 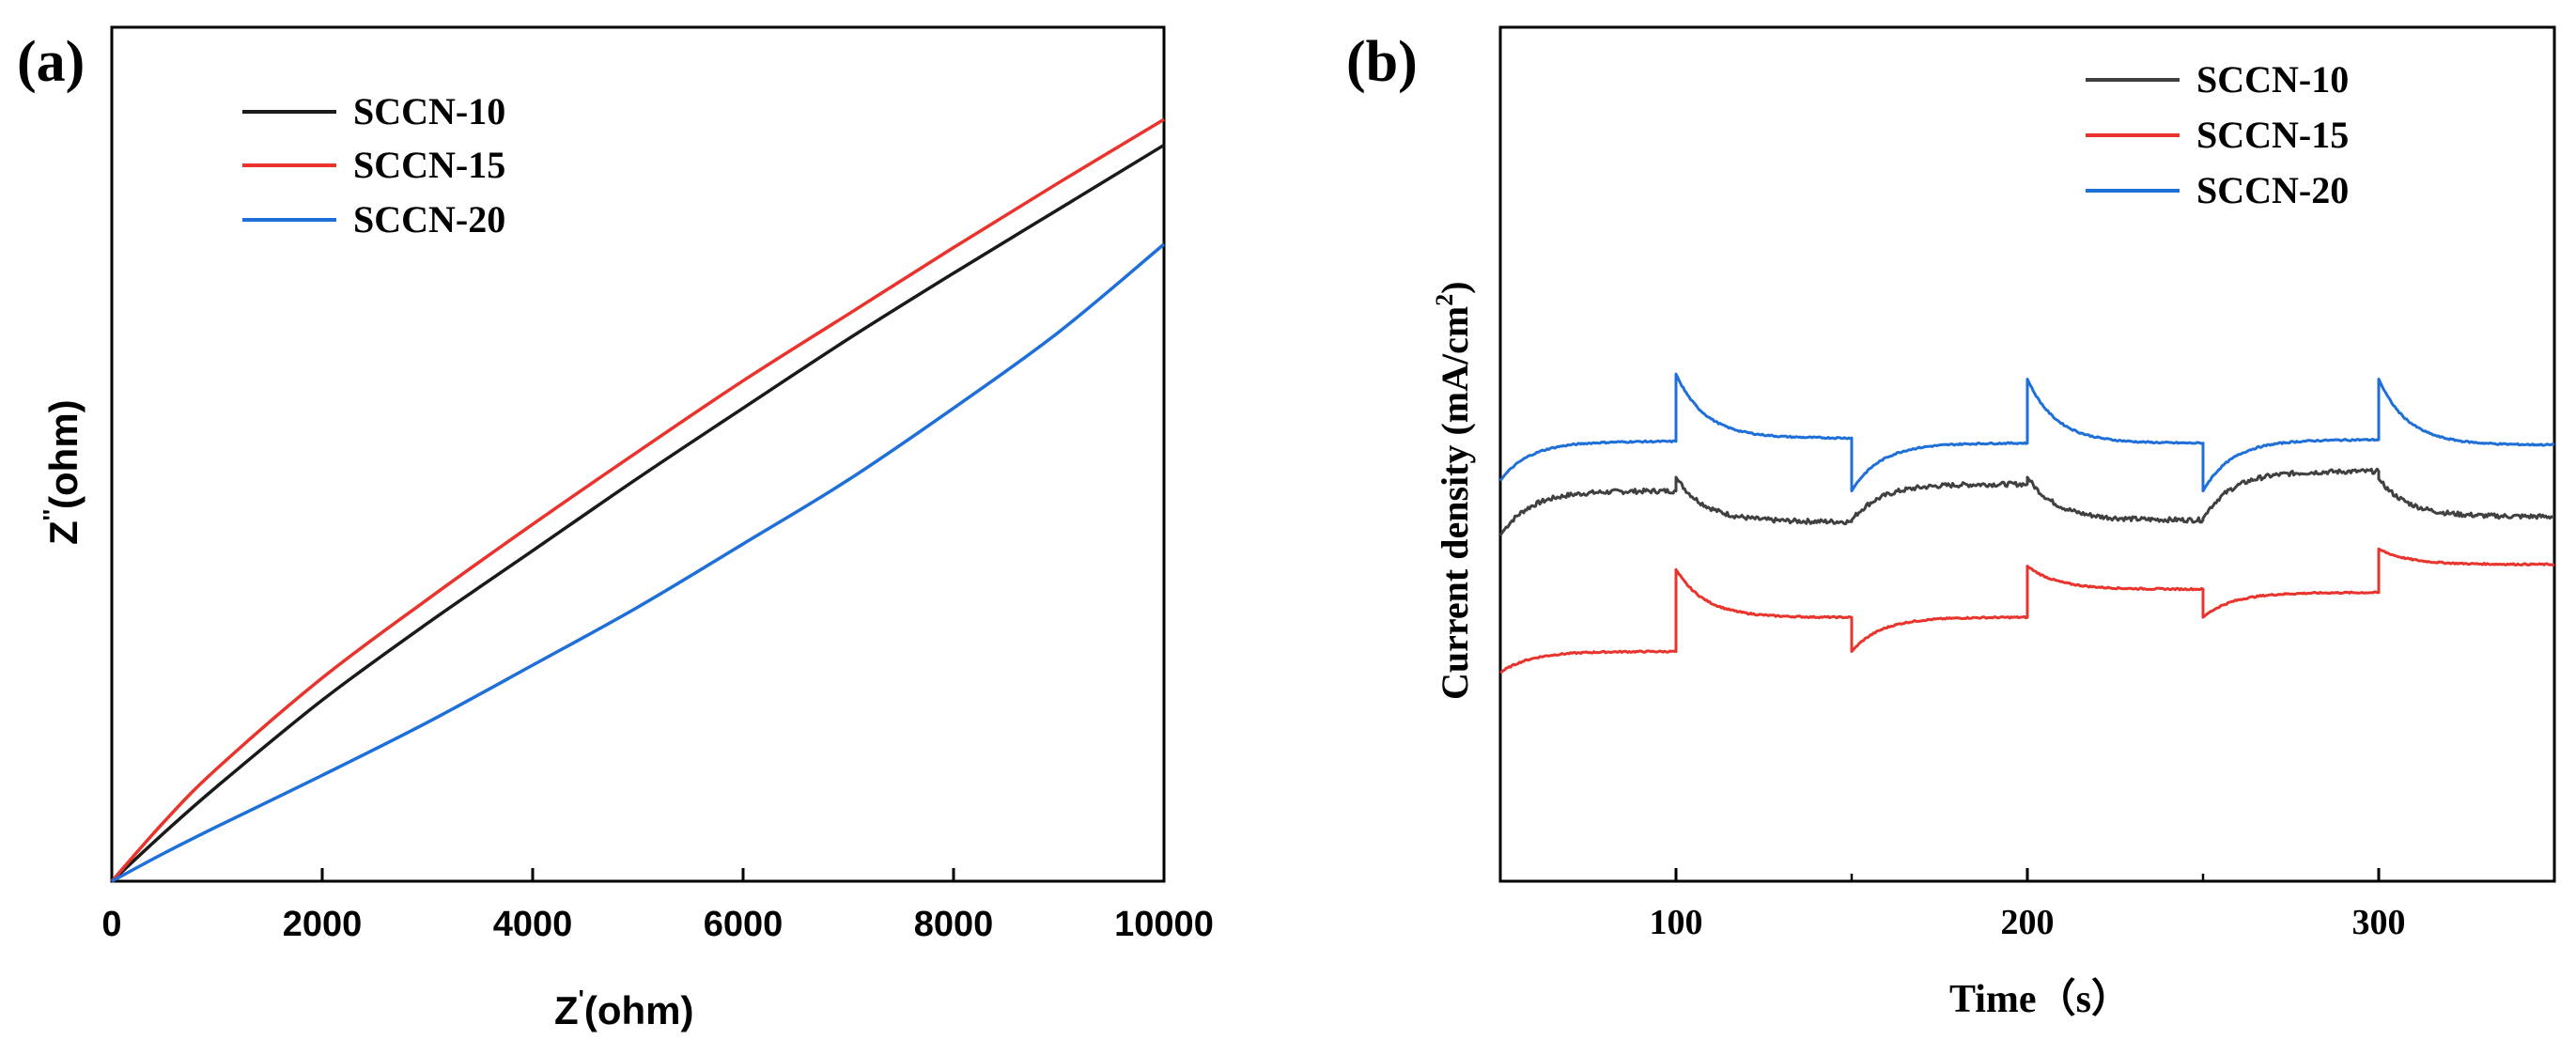 What do you see at coordinates (1453, 491) in the screenshot?
I see `panel-b-y-axis-label: Current density (mA/cm2)` at bounding box center [1453, 491].